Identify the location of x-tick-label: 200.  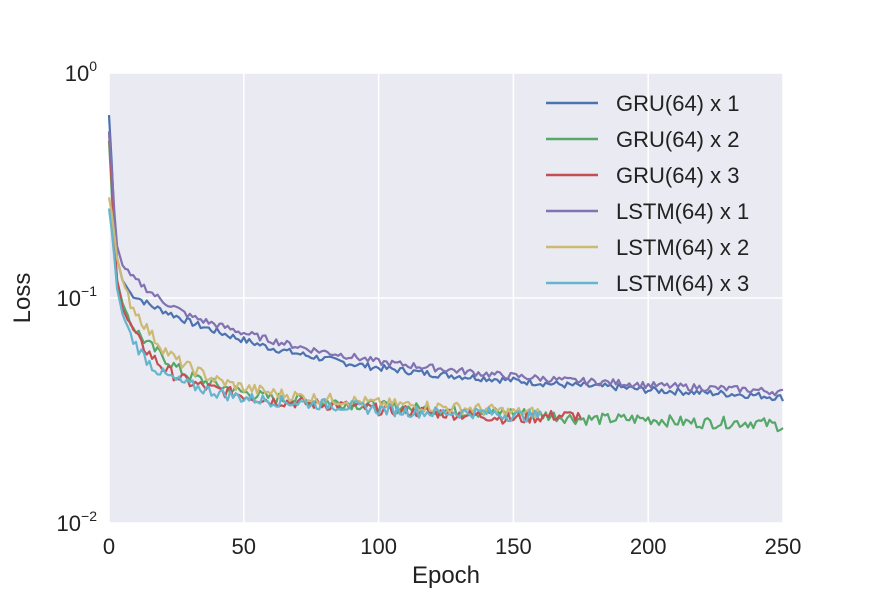
(648, 546).